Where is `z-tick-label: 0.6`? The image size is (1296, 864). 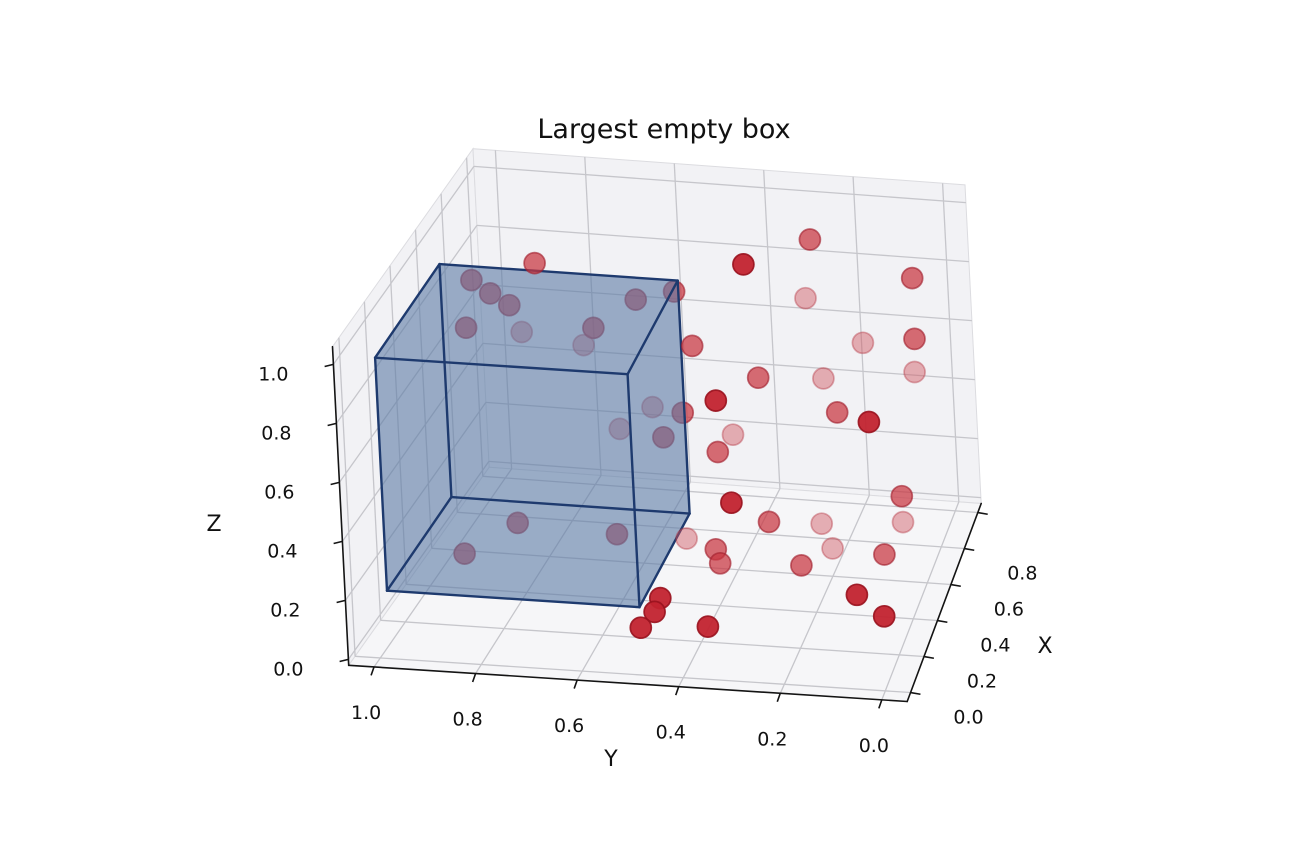 z-tick-label: 0.6 is located at coordinates (279, 492).